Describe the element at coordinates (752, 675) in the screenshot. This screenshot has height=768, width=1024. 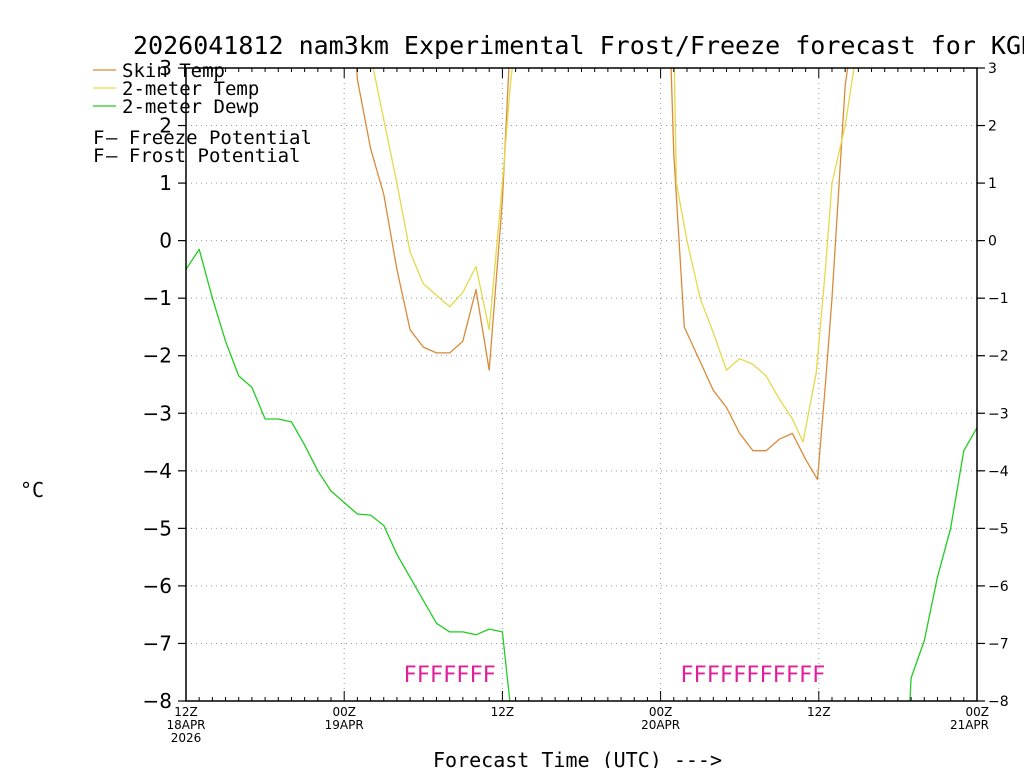
I see `freeze-potential-marker: FFFFFFFFFFF` at that location.